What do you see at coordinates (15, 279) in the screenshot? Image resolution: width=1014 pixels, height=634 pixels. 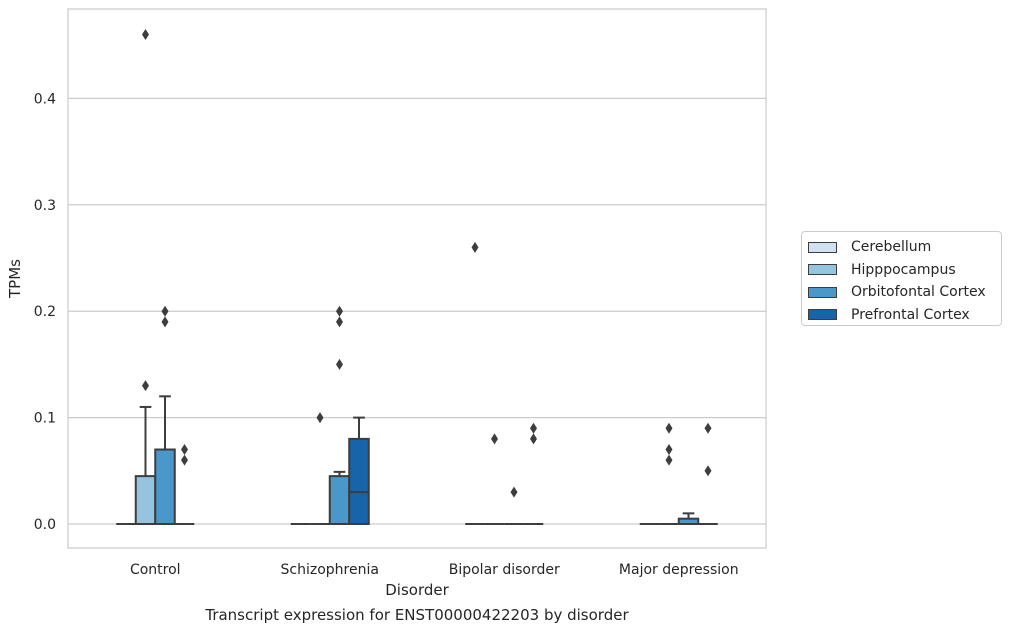 I see `y-axis-title: TPMs` at bounding box center [15, 279].